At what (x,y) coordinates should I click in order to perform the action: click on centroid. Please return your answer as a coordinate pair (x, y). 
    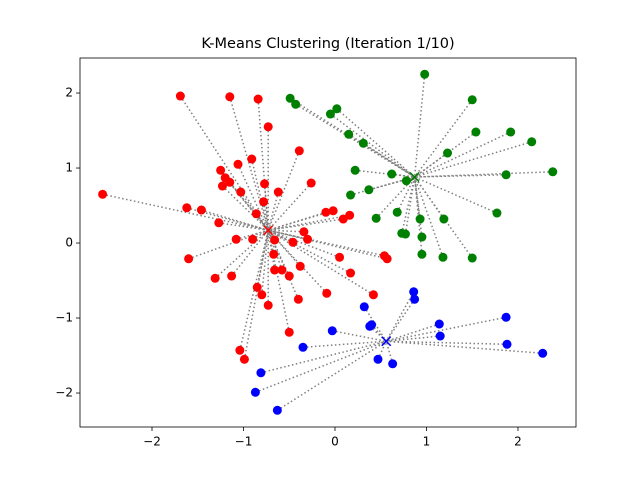
    Looking at the image, I should click on (268, 230).